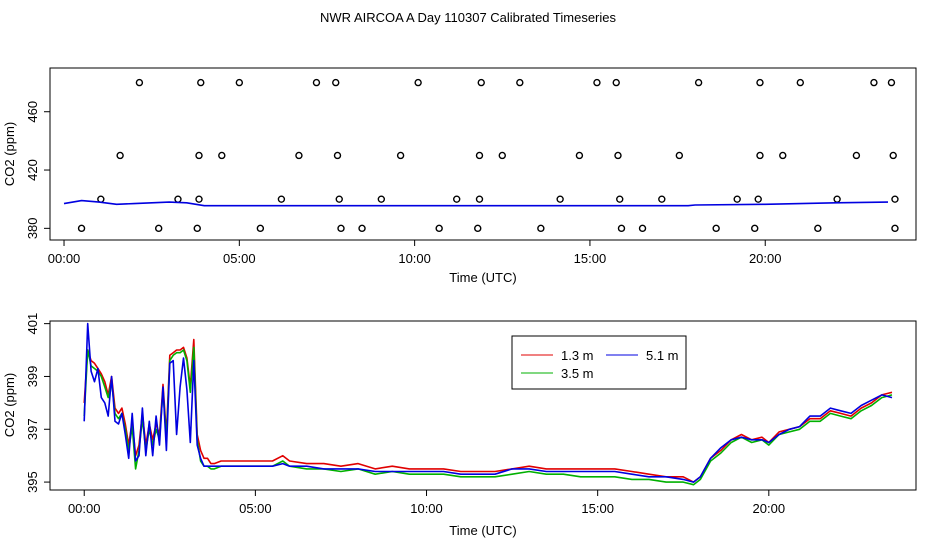 Image resolution: width=936 pixels, height=540 pixels. Describe the element at coordinates (662, 355) in the screenshot. I see `legend-label-5-1m: 5.1 m` at that location.